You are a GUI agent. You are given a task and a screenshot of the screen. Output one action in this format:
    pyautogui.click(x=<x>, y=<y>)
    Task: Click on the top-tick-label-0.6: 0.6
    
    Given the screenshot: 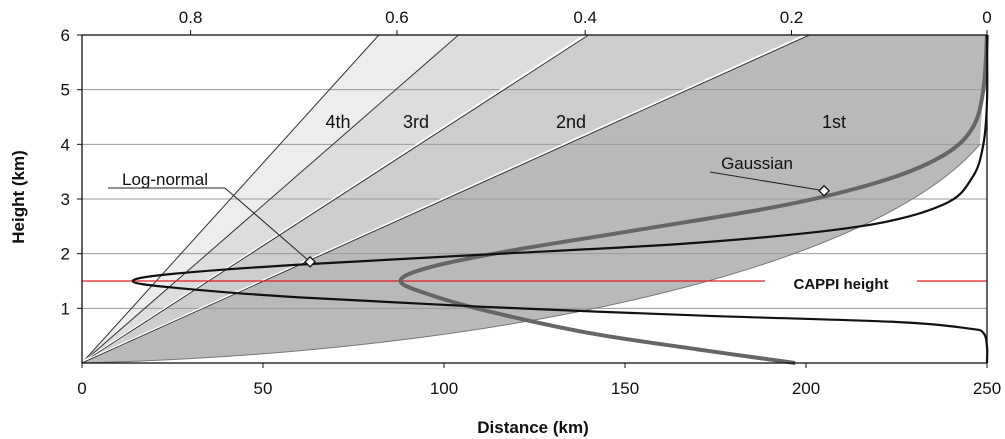 What is the action you would take?
    pyautogui.click(x=397, y=17)
    